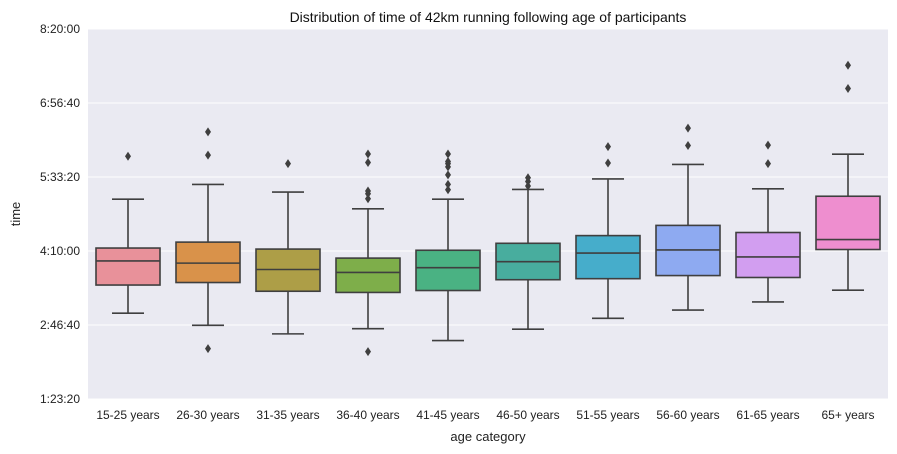 The width and height of the screenshot is (897, 454). What do you see at coordinates (15, 214) in the screenshot?
I see `y-axis-title: time` at bounding box center [15, 214].